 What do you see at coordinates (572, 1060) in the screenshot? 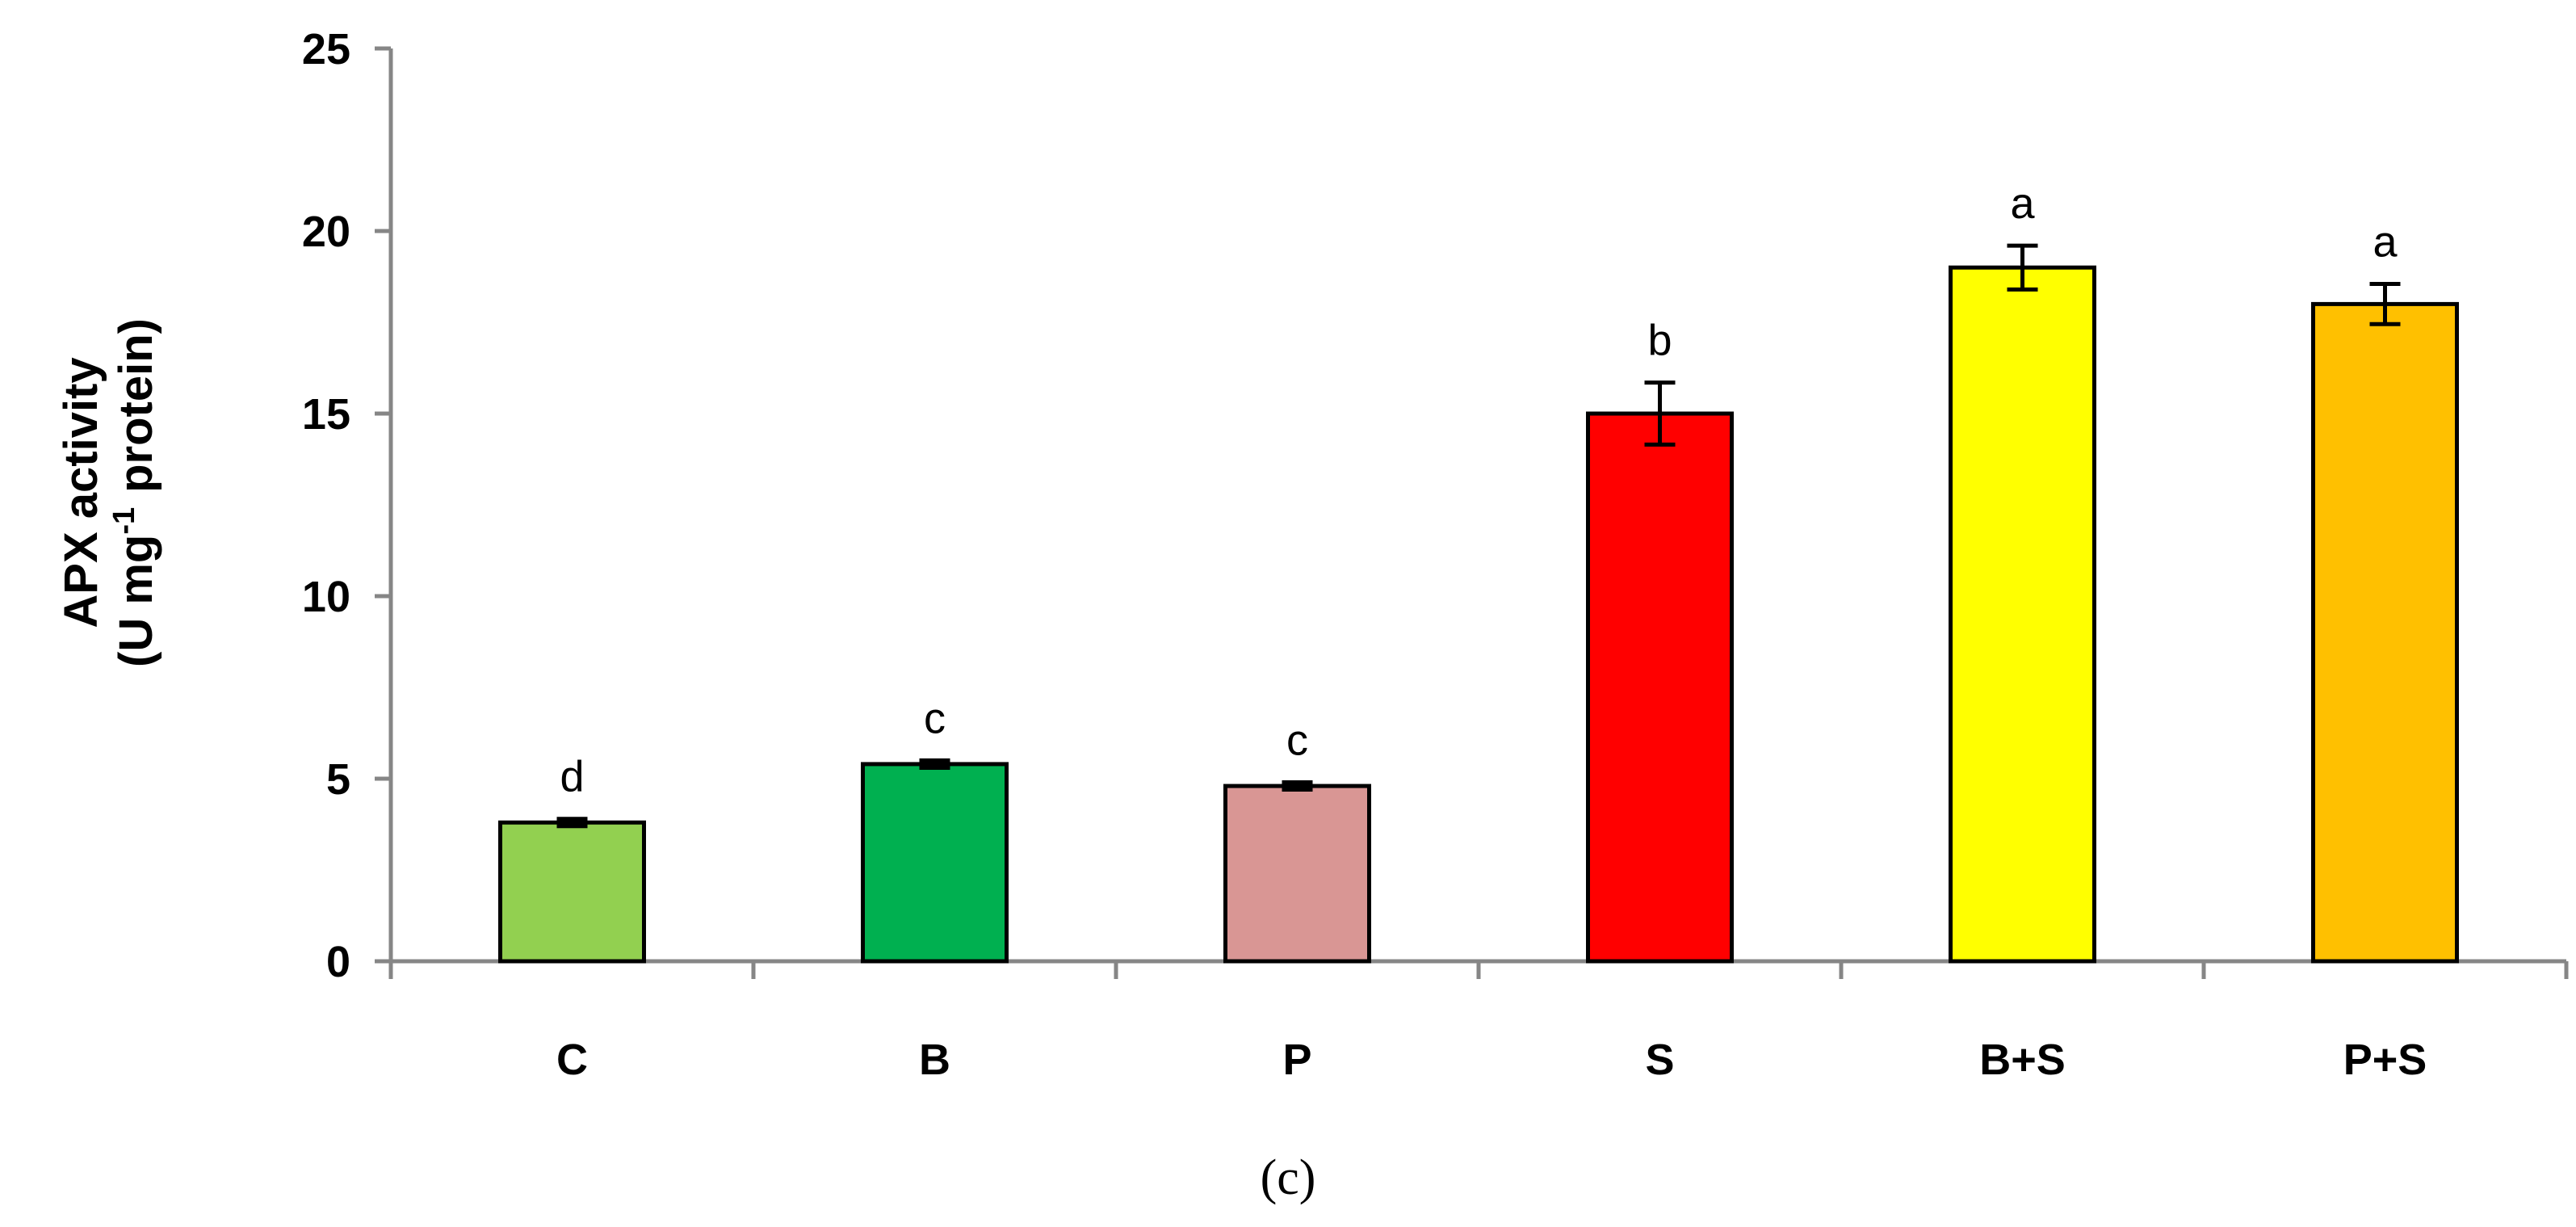
I see `x-tick-label: C` at bounding box center [572, 1060].